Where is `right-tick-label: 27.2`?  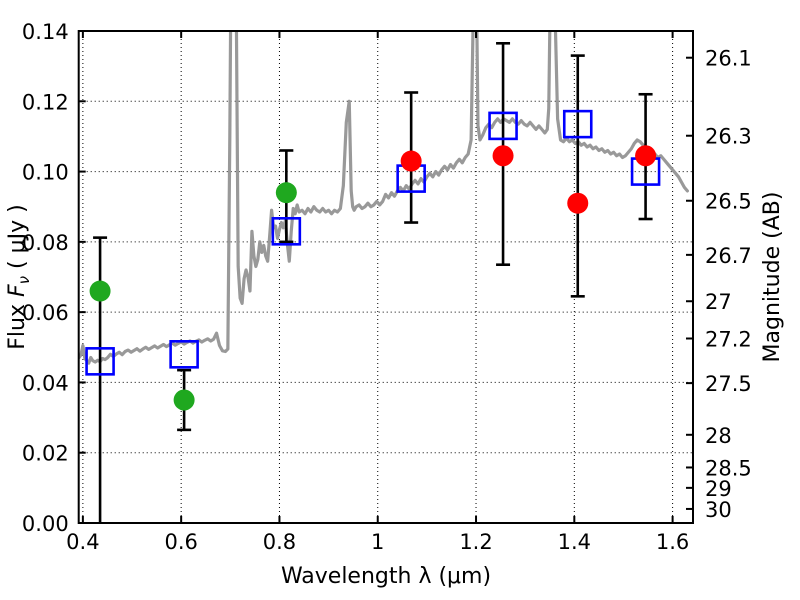
right-tick-label: 27.2 is located at coordinates (728, 340).